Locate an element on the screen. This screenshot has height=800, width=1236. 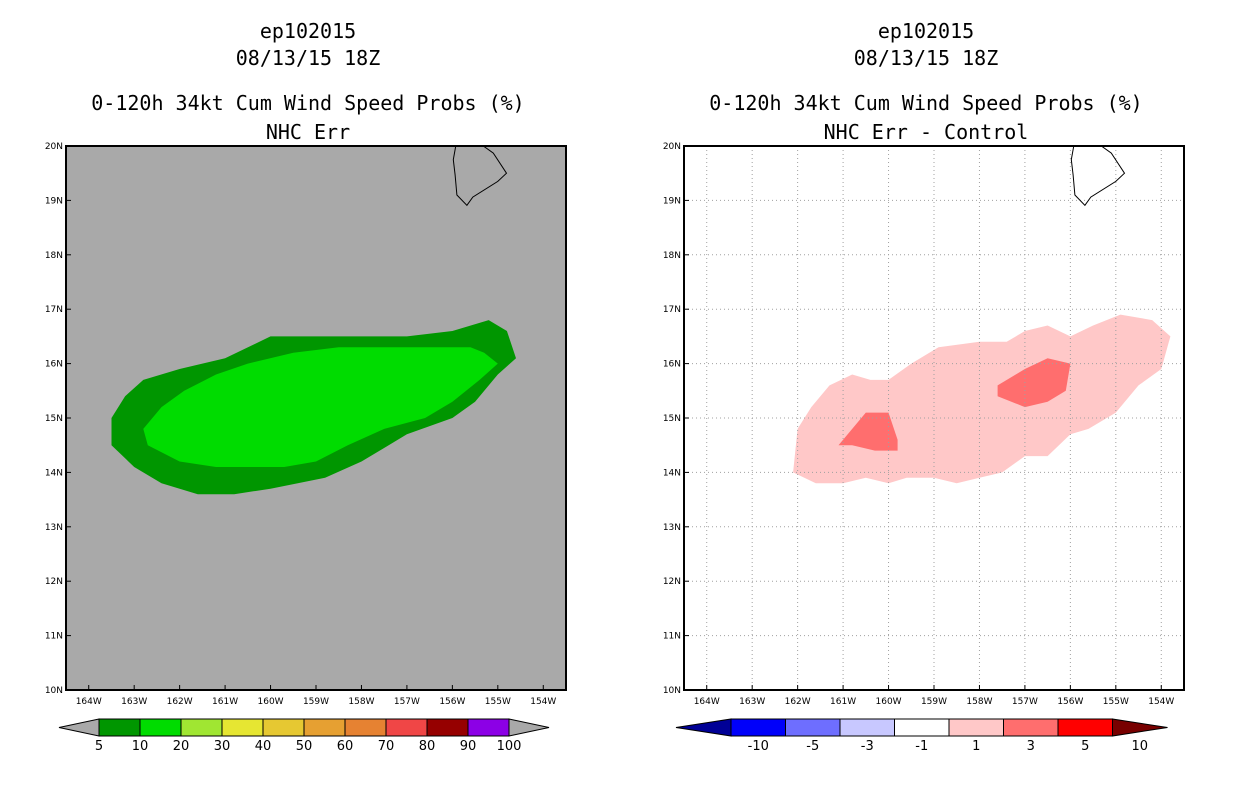
left-datetime: 08/13/15 18Z is located at coordinates (308, 58).